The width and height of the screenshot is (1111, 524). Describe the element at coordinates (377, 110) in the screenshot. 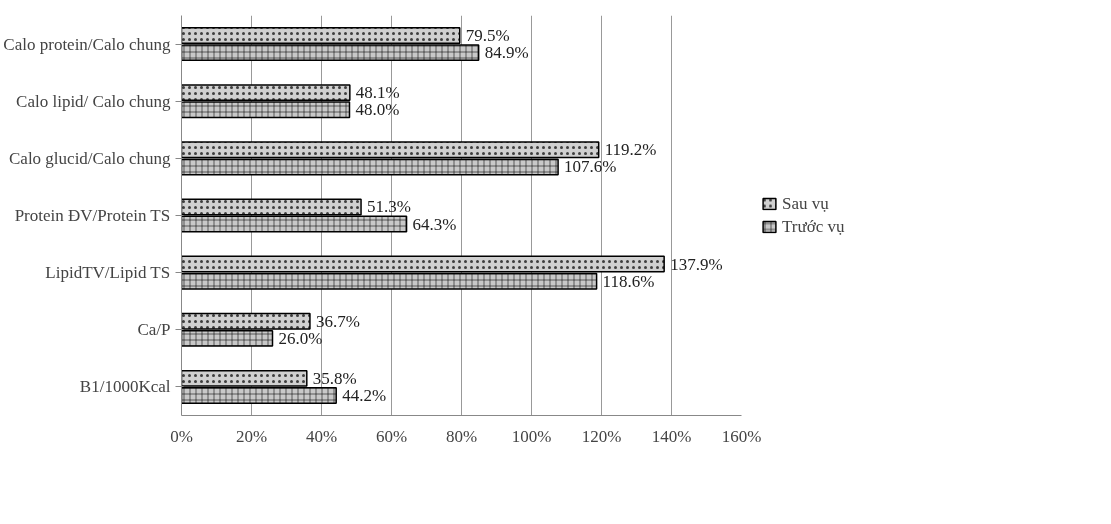

I see `data-label: 48.0%` at that location.